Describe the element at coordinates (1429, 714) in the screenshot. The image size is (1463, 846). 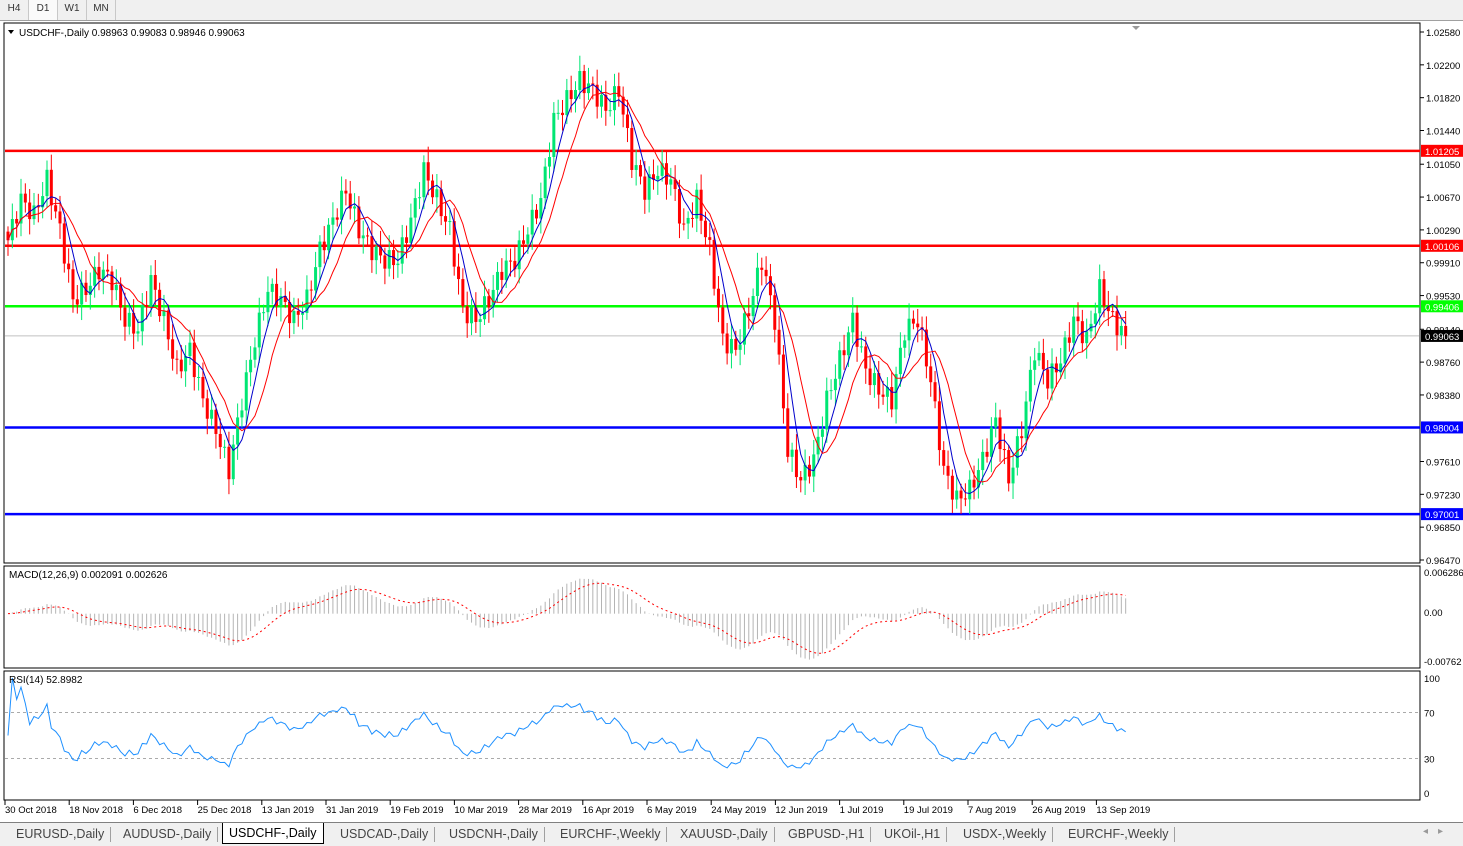
I see `rsi-tick-label: 70` at that location.